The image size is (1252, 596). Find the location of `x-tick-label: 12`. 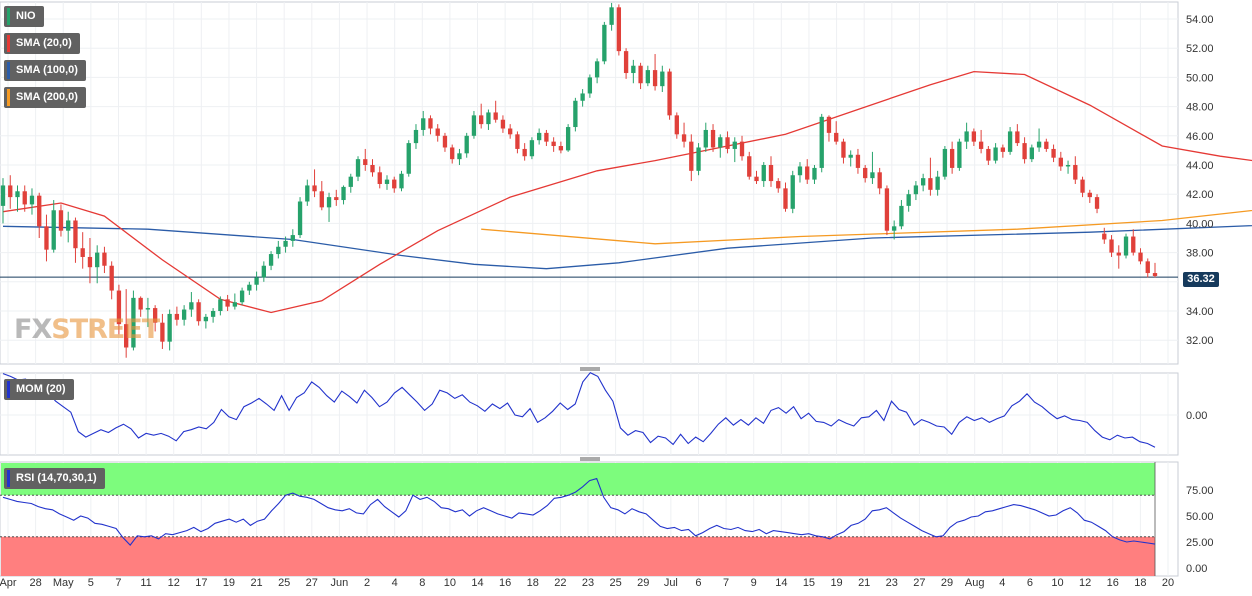

x-tick-label: 12 is located at coordinates (1085, 583).